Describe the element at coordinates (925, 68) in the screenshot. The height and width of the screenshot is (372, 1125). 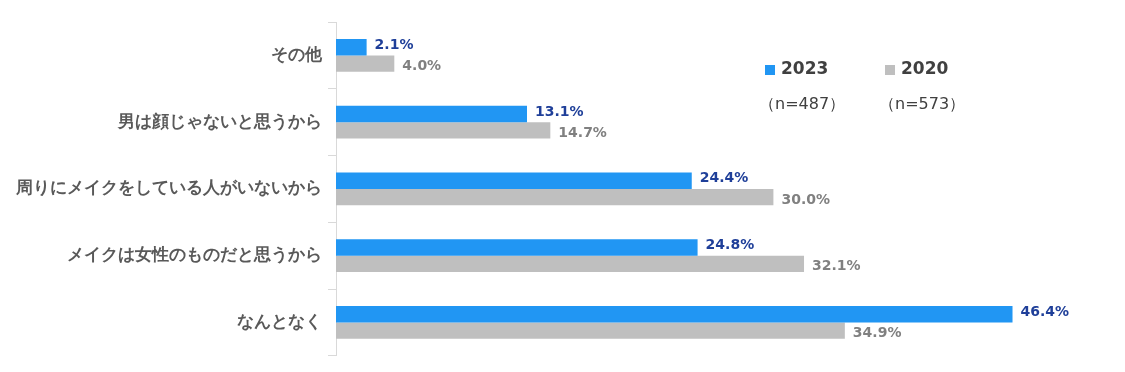
I see `legend-label: 2020` at that location.